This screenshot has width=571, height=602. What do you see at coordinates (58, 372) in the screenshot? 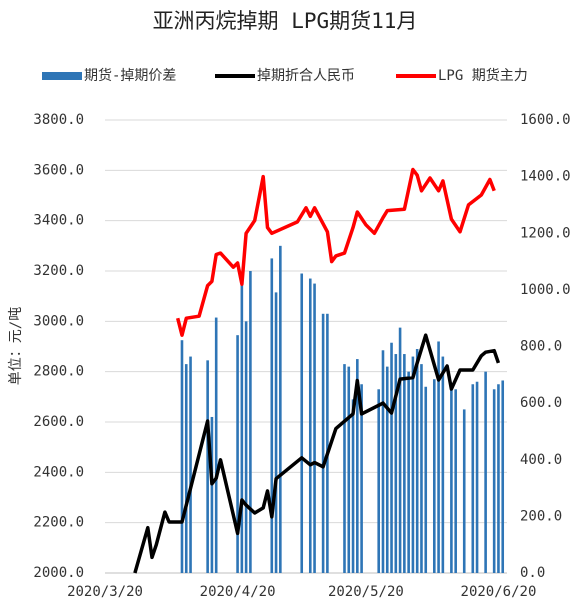
I see `y-tick-label: 2800.0` at bounding box center [58, 372].